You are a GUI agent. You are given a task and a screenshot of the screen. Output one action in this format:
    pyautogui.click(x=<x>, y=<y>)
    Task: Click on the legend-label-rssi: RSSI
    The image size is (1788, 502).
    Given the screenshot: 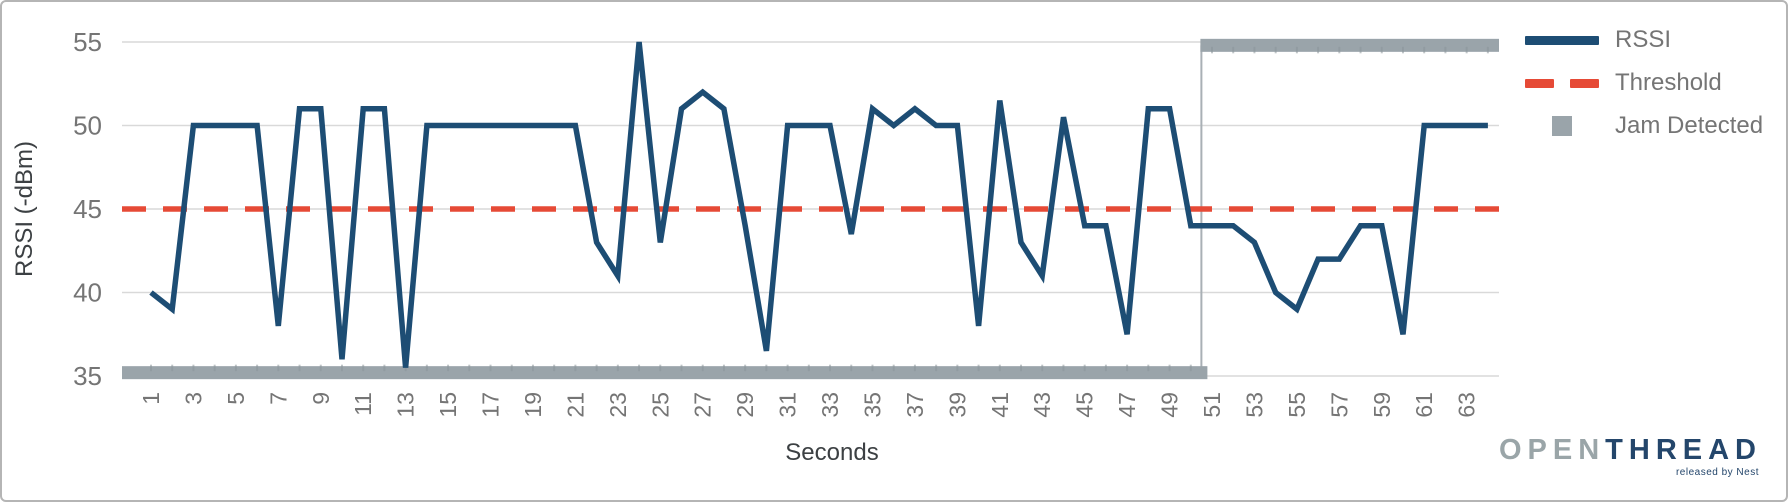 What is the action you would take?
    pyautogui.click(x=1643, y=39)
    